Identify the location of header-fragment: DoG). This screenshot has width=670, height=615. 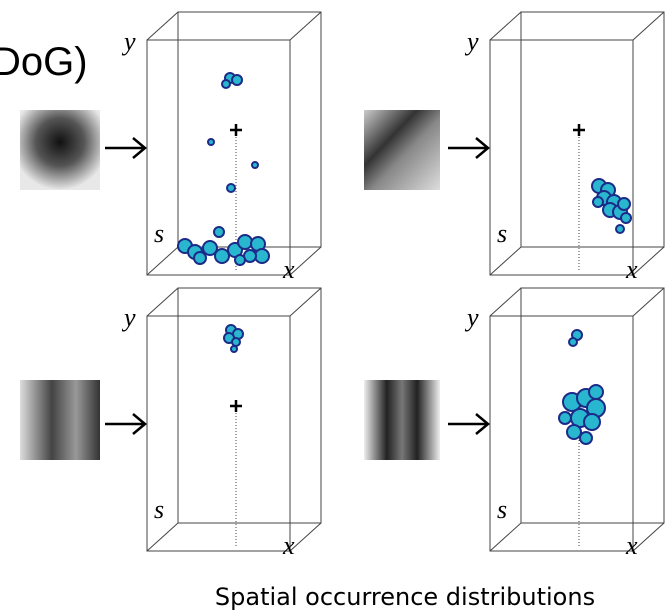
(44, 62).